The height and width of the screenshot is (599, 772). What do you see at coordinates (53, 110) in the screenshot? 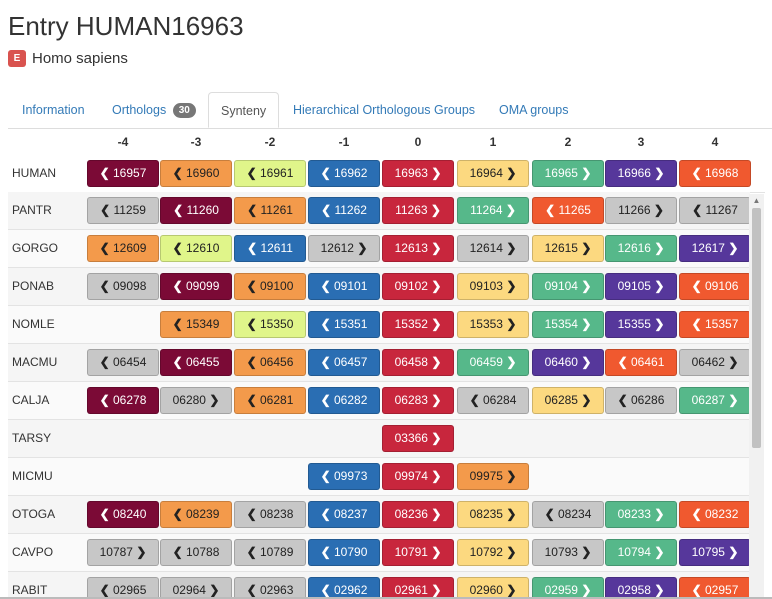
I see `tab-information: Information` at bounding box center [53, 110].